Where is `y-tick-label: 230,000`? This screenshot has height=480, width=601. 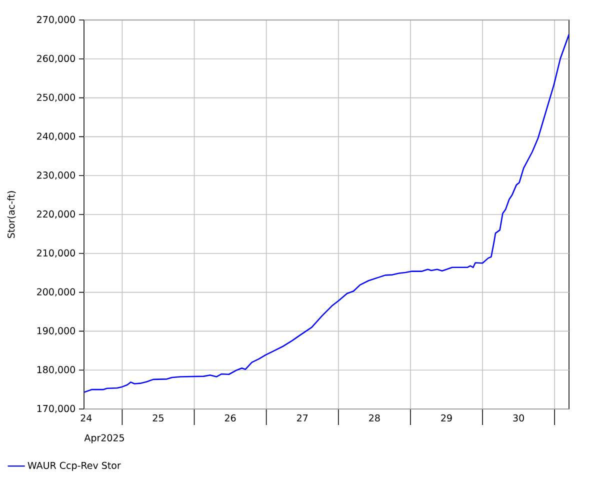 y-tick-label: 230,000 is located at coordinates (56, 176).